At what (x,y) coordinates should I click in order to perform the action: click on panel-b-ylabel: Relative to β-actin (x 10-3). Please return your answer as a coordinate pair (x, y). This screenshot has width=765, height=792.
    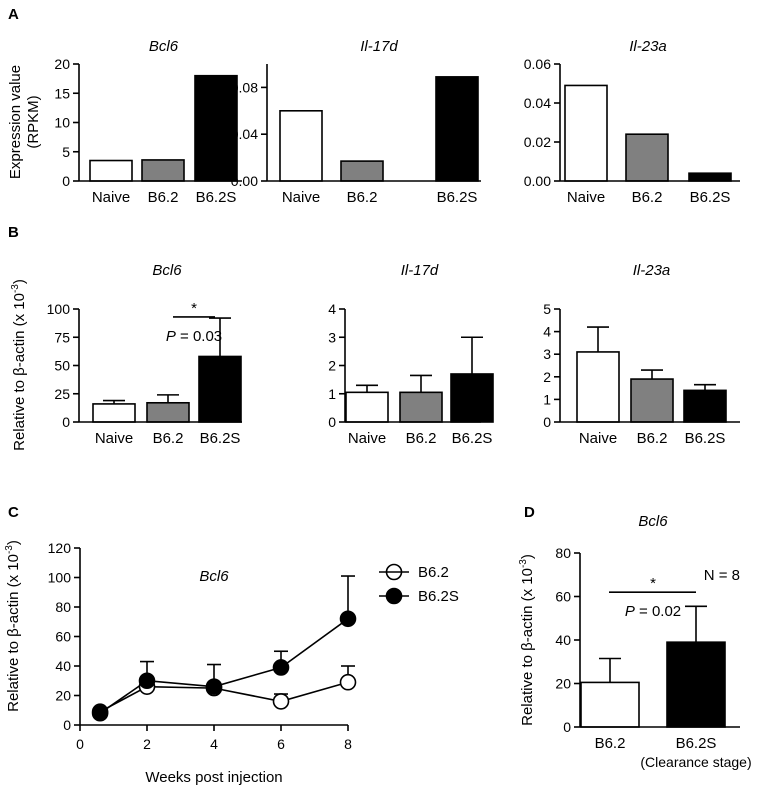
    Looking at the image, I should click on (19, 365).